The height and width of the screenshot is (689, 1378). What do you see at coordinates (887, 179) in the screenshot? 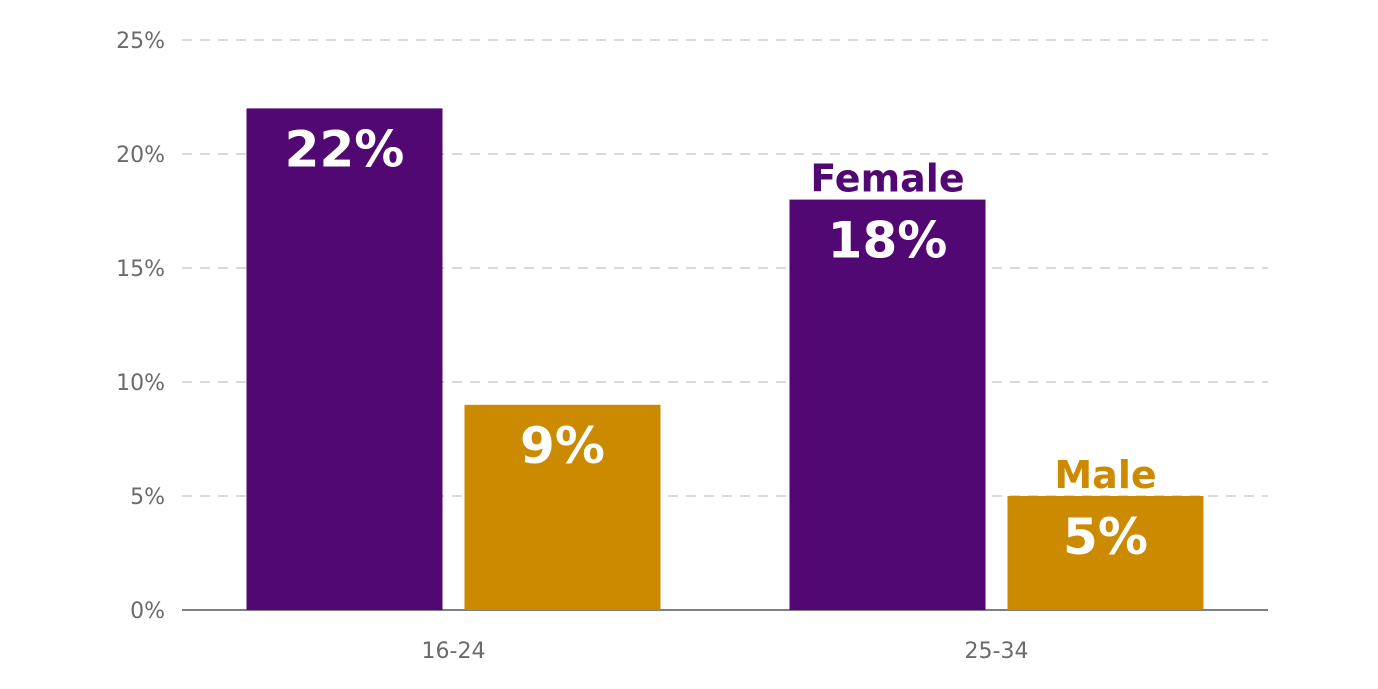
I see `legend-label-female: Female` at bounding box center [887, 179].